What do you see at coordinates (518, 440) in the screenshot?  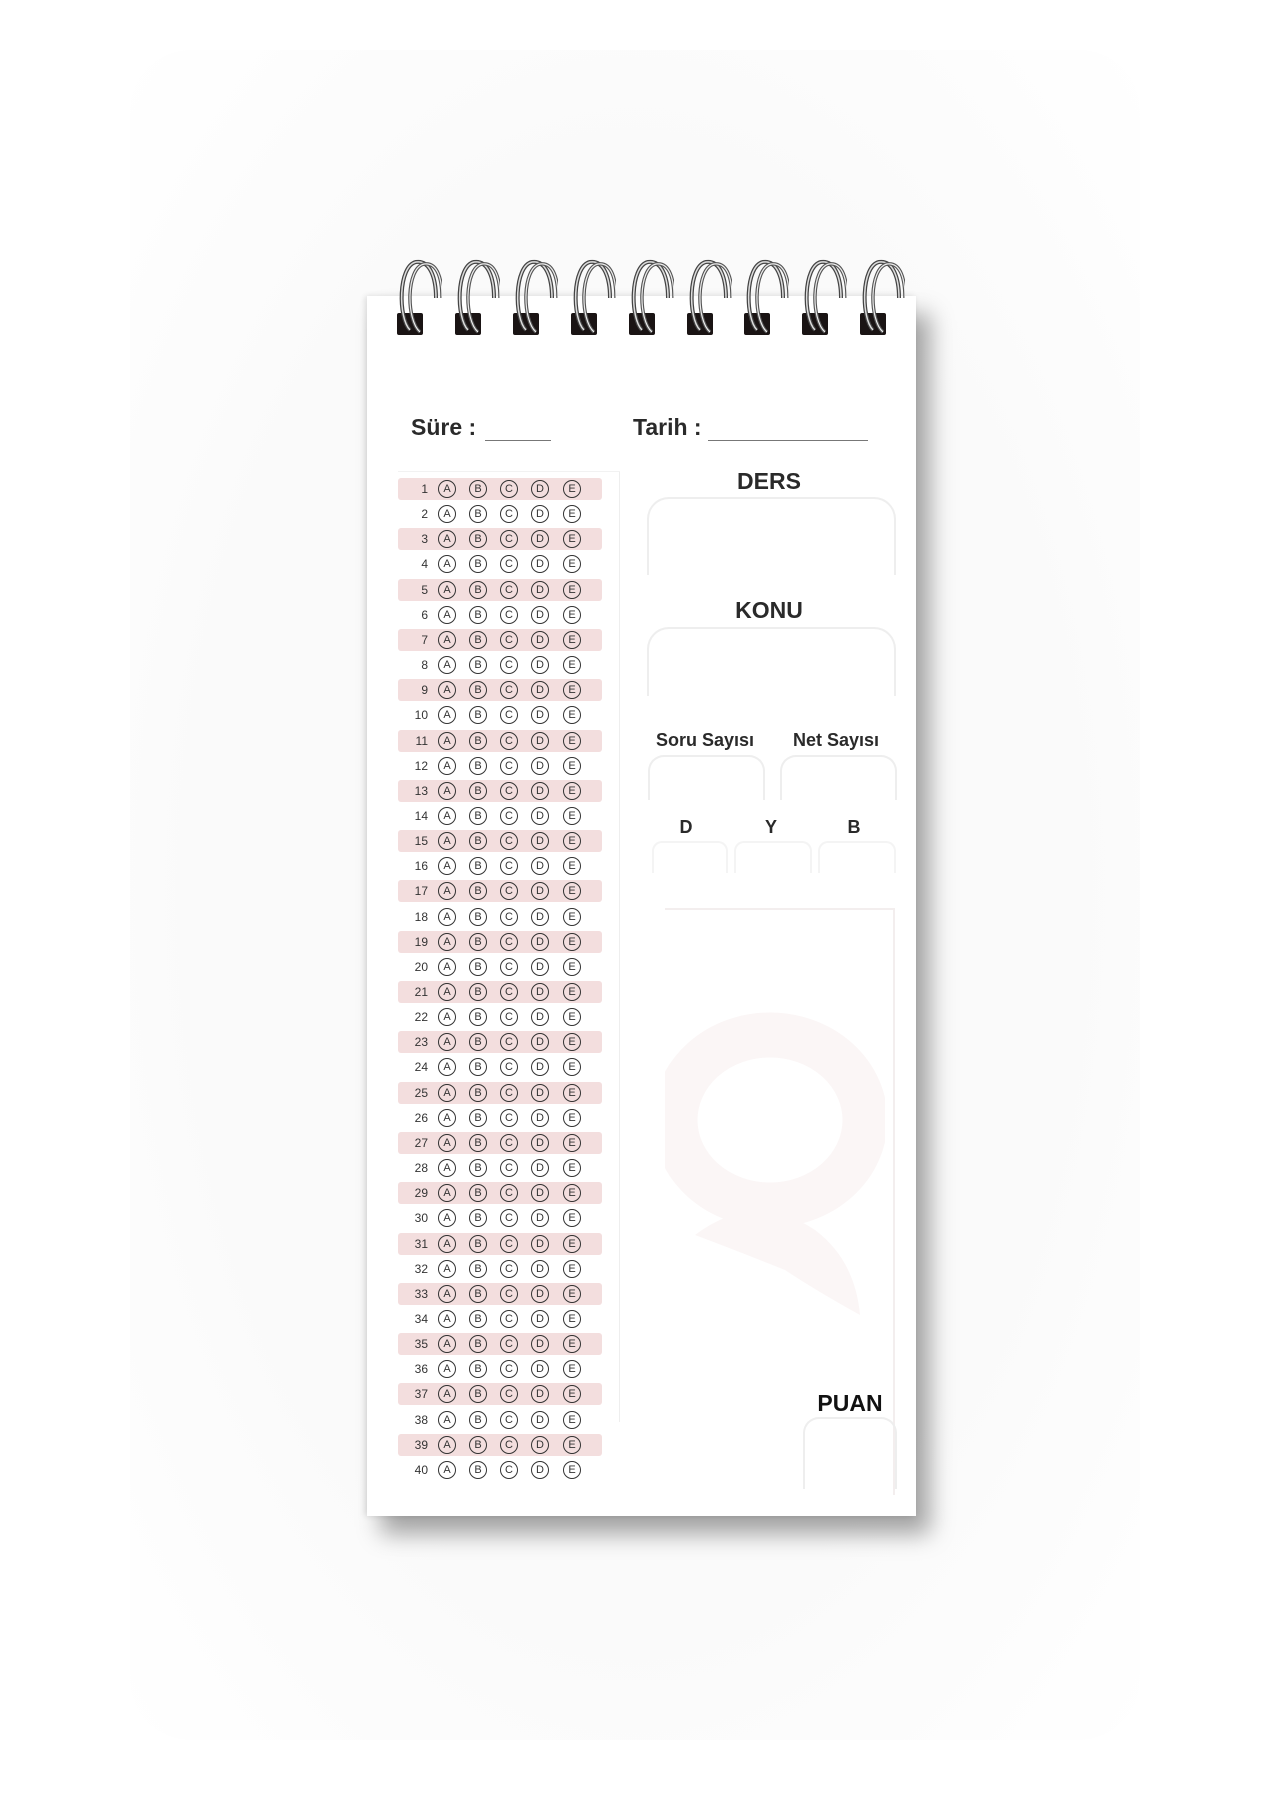 I see `sure-field` at bounding box center [518, 440].